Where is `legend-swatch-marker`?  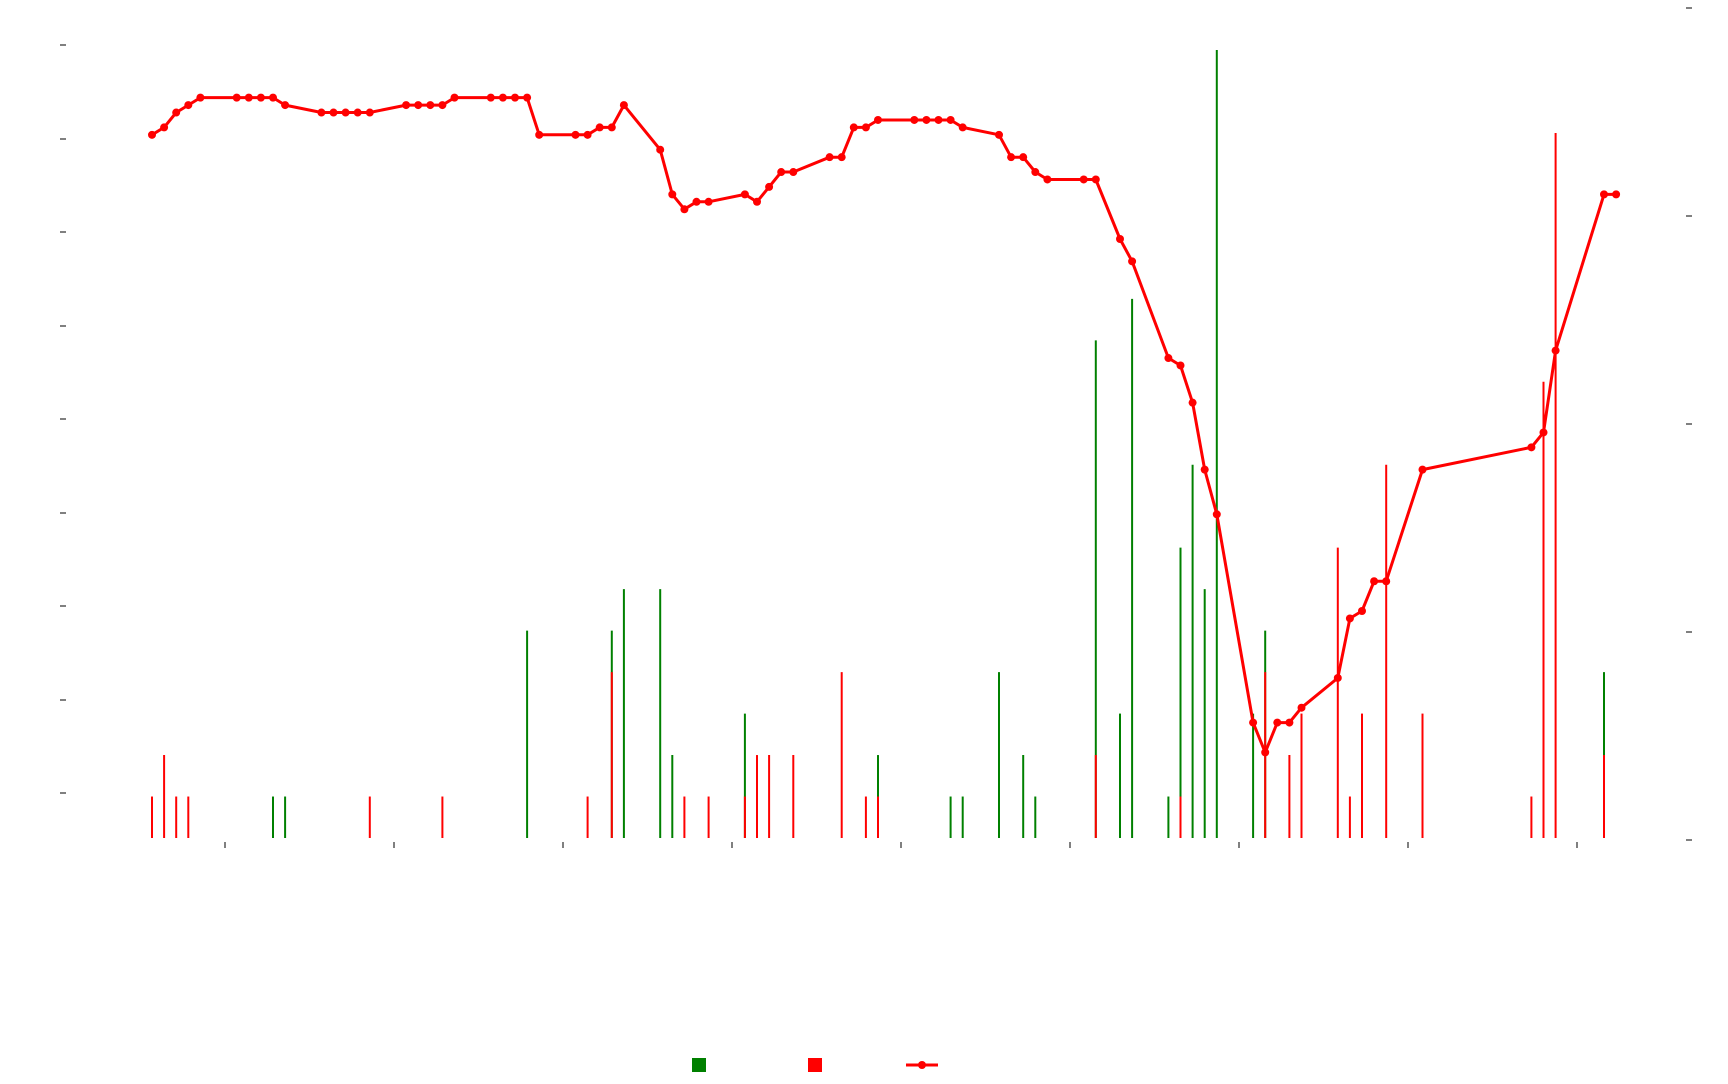 legend-swatch-marker is located at coordinates (922, 1065).